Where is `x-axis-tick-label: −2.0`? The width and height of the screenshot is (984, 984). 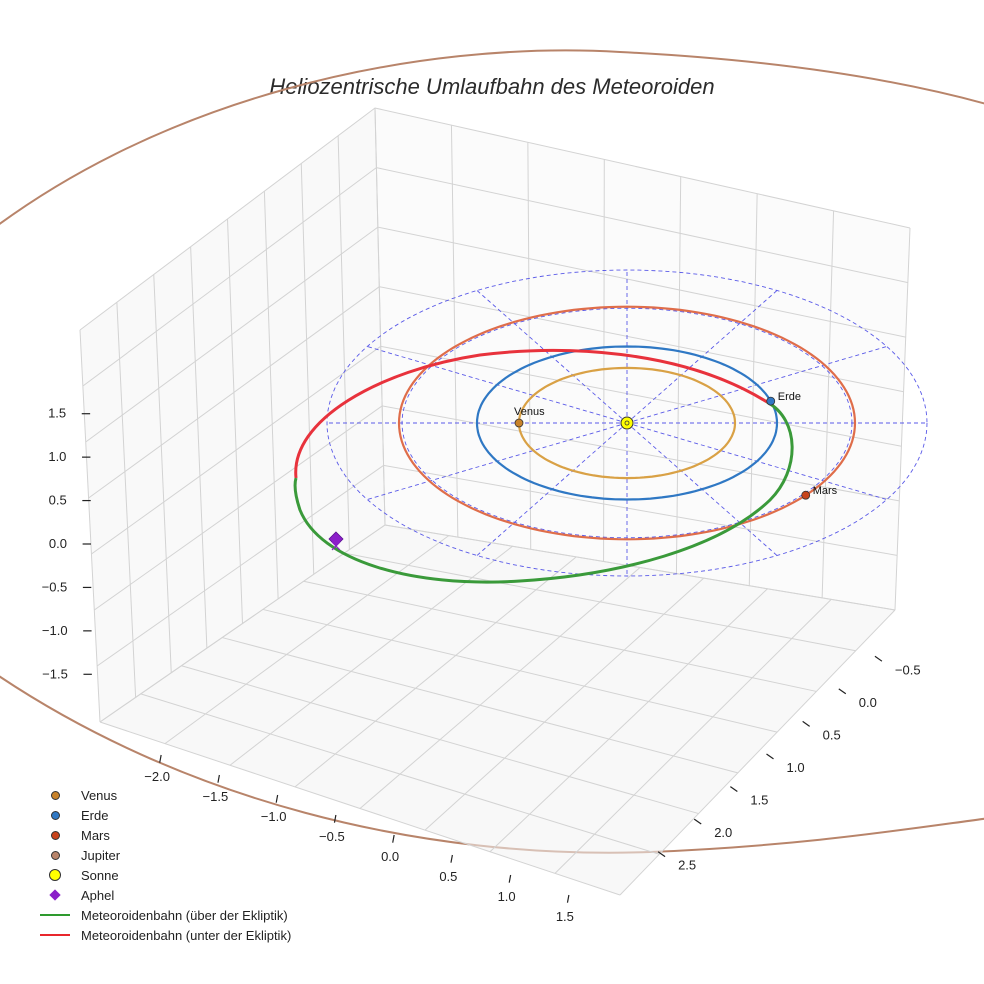
x-axis-tick-label: −2.0 is located at coordinates (157, 776).